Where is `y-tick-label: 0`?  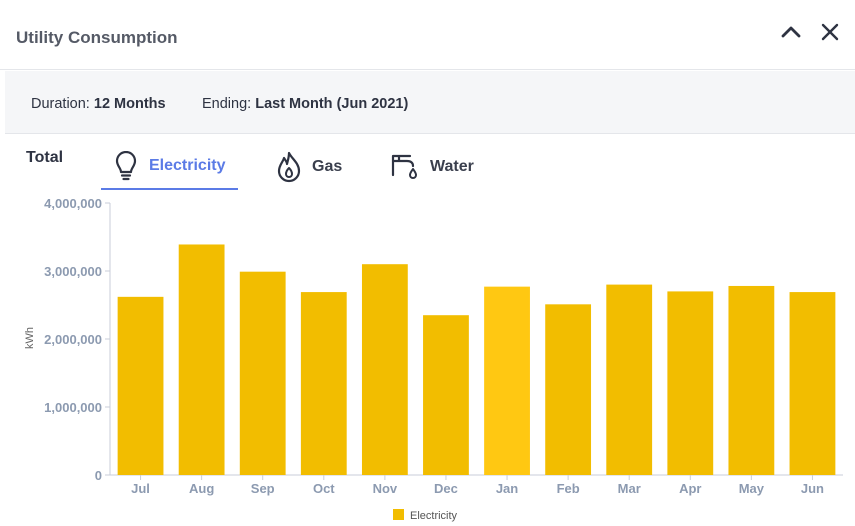 y-tick-label: 0 is located at coordinates (98, 475).